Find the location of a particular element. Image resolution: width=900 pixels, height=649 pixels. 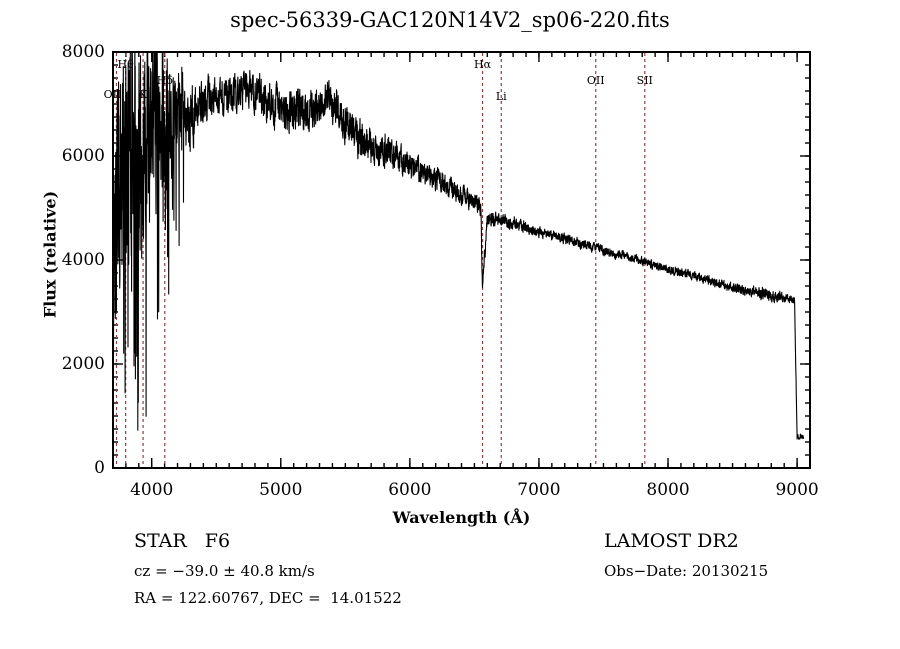

x-tick-label: 5000 is located at coordinates (281, 490).